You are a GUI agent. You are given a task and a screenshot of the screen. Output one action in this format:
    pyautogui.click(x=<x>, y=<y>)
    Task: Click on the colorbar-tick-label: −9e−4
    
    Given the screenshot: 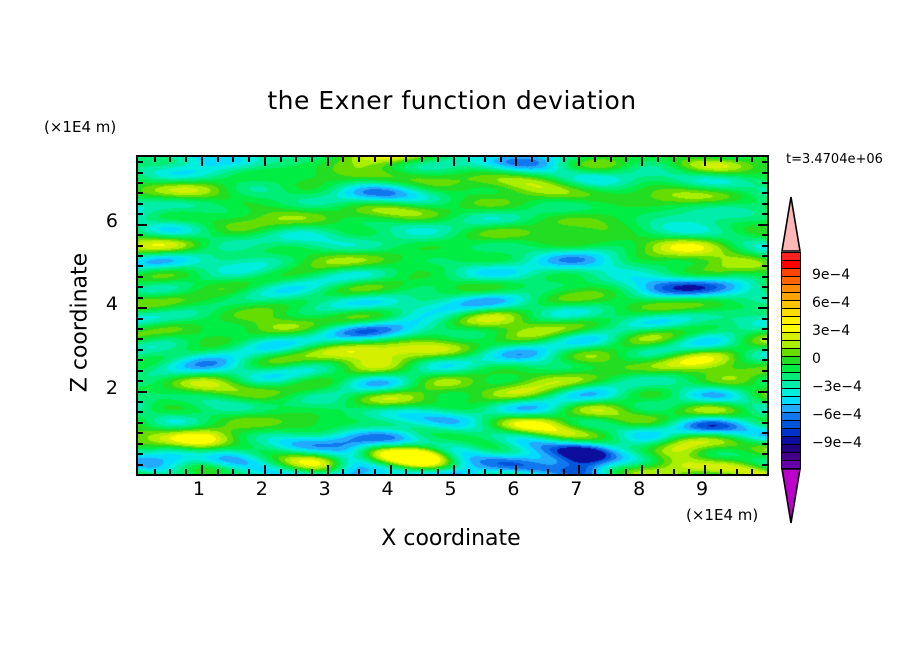 What is the action you would take?
    pyautogui.click(x=837, y=443)
    